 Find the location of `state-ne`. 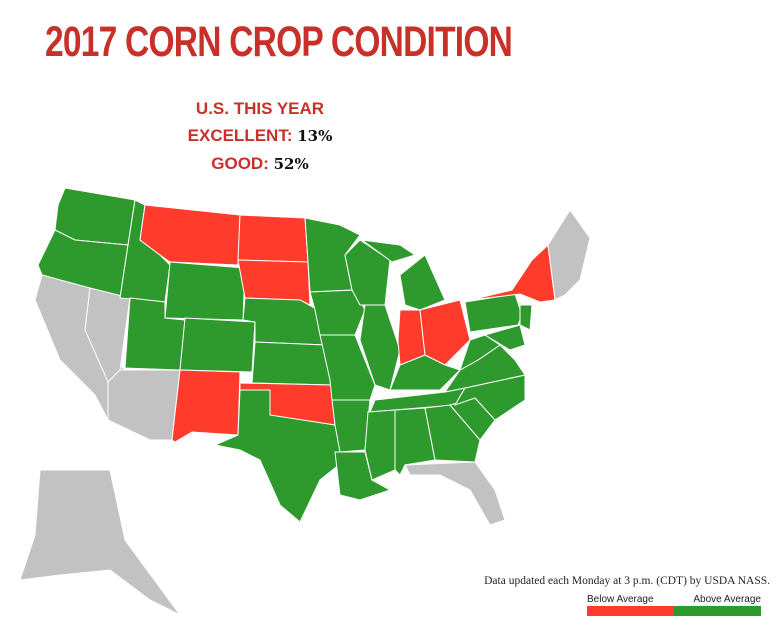

state-ne is located at coordinates (284, 321).